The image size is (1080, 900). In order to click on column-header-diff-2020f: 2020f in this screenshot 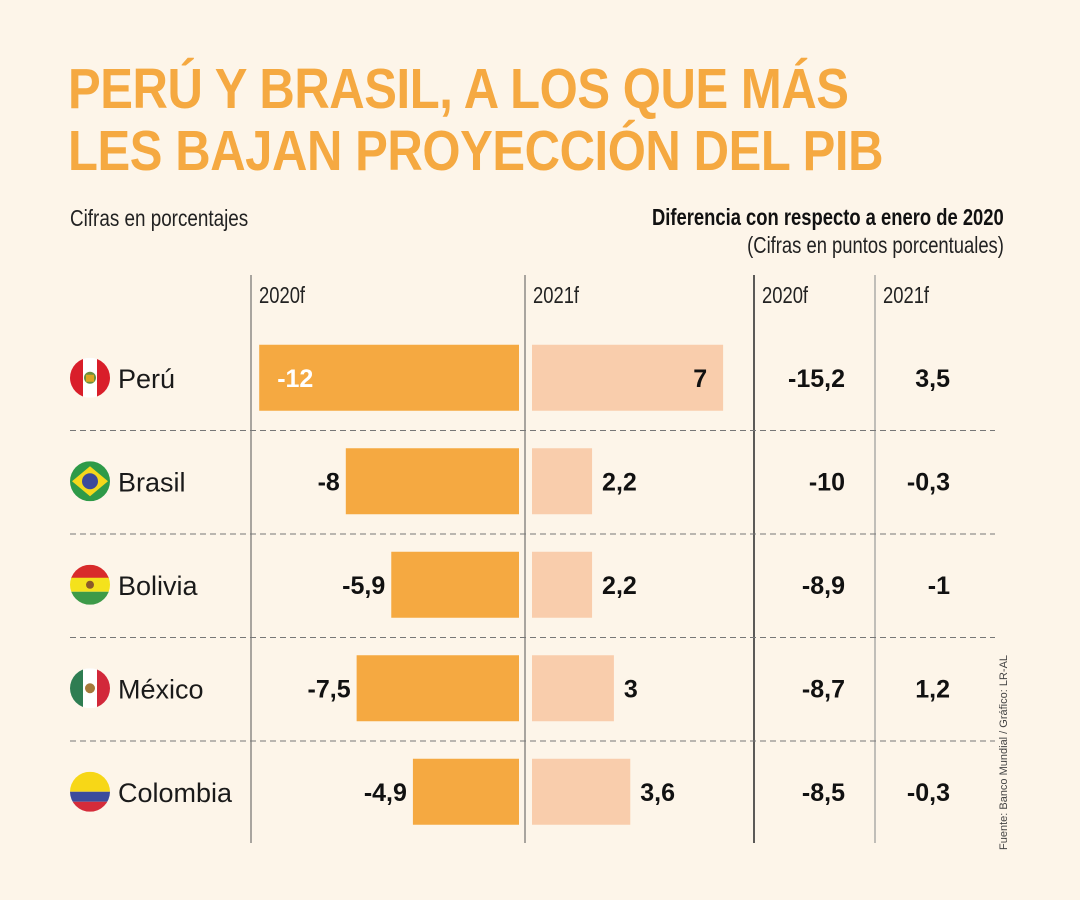, I will do `click(785, 295)`.